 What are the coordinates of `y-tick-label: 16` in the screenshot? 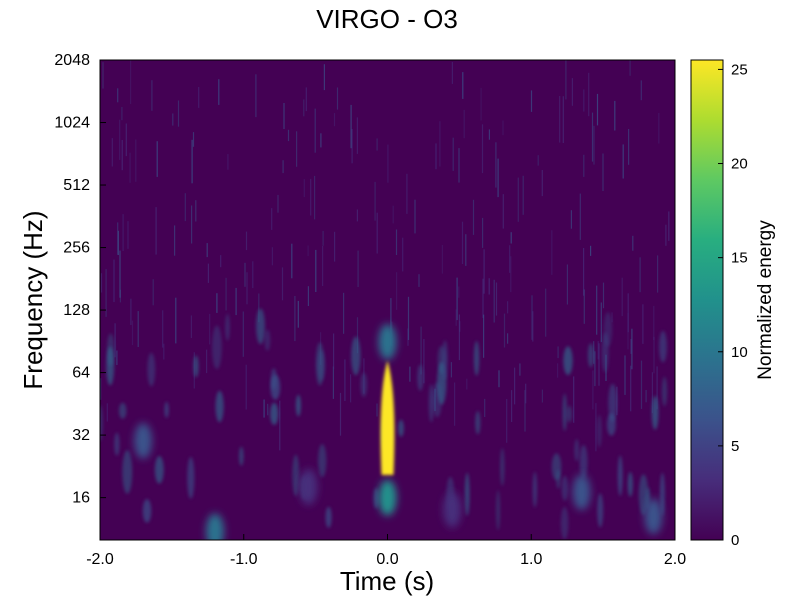 It's located at (81, 498).